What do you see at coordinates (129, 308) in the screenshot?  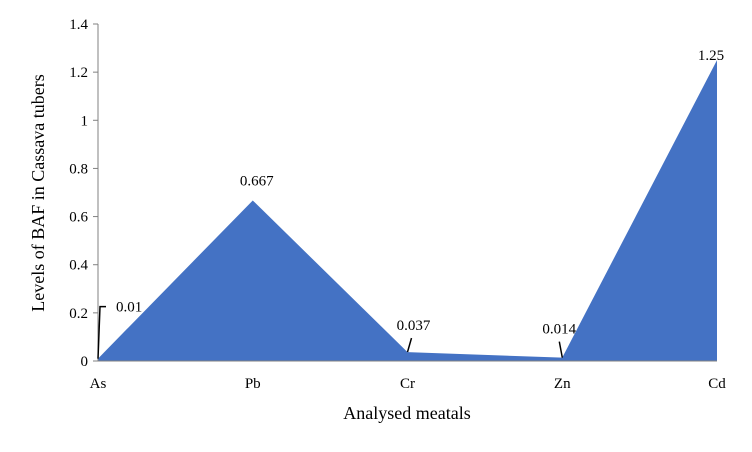 I see `data-label: 0.01` at bounding box center [129, 308].